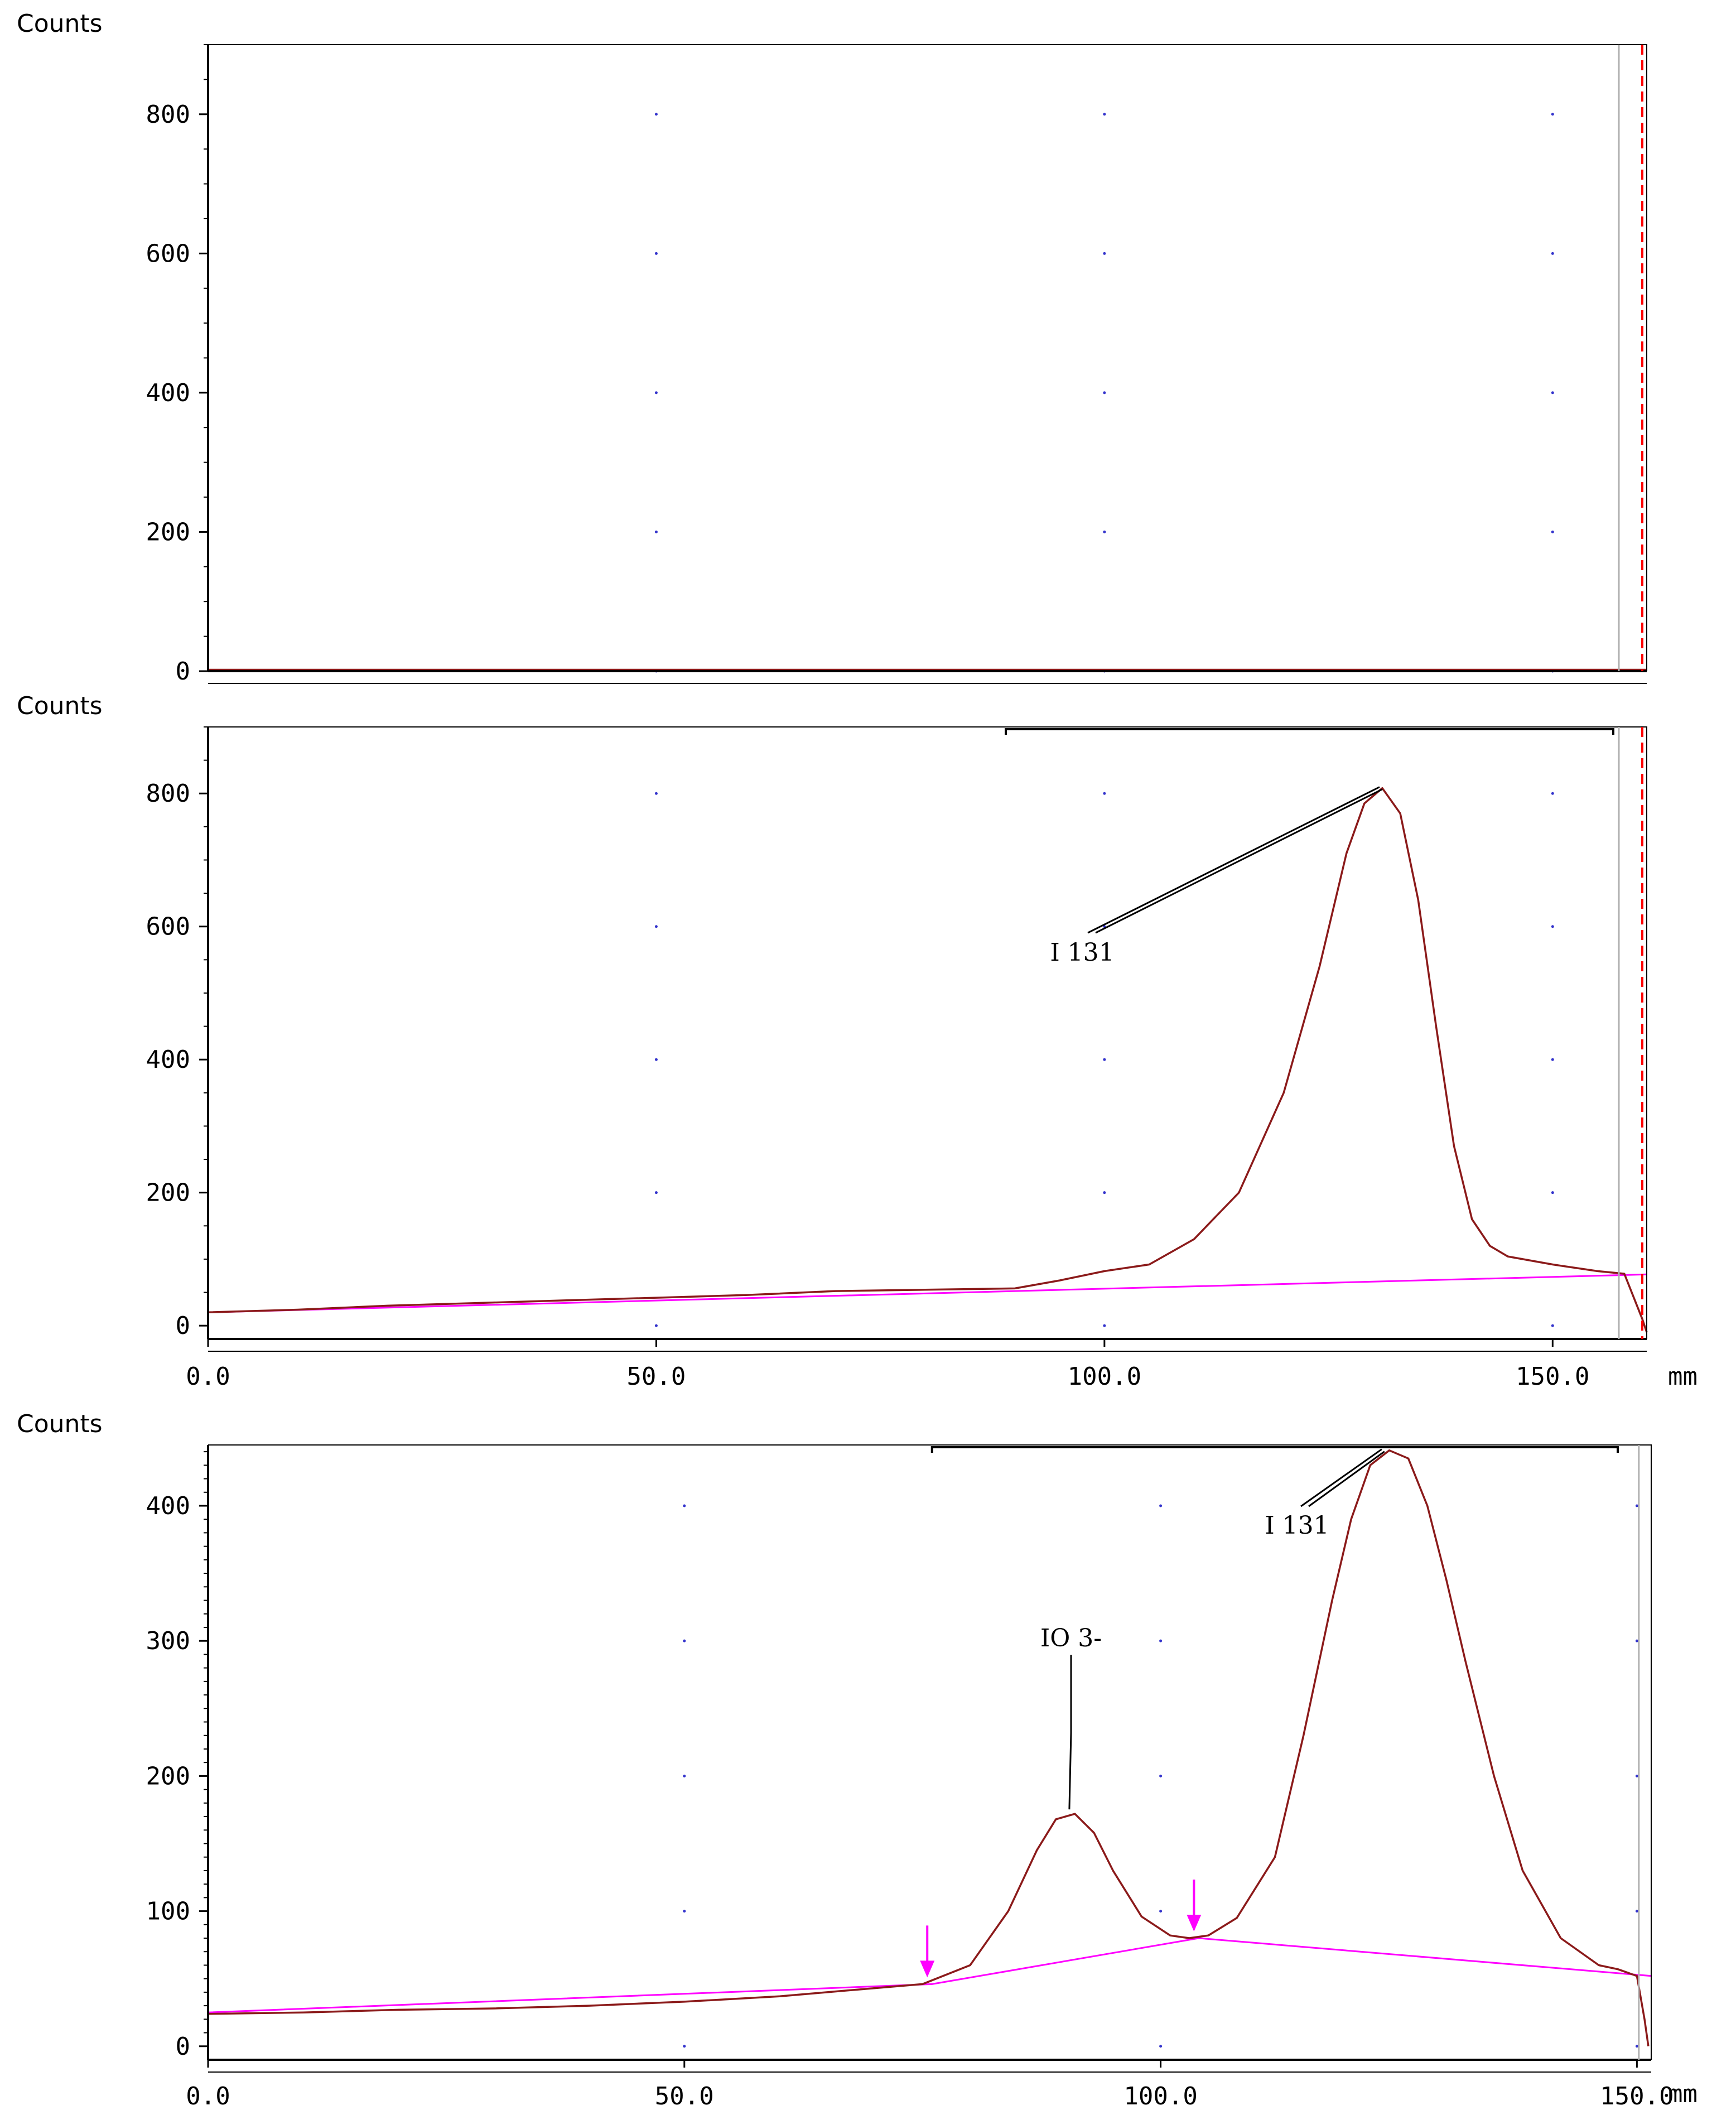  What do you see at coordinates (168, 1193) in the screenshot?
I see `panel-2-ytick-label: 200` at bounding box center [168, 1193].